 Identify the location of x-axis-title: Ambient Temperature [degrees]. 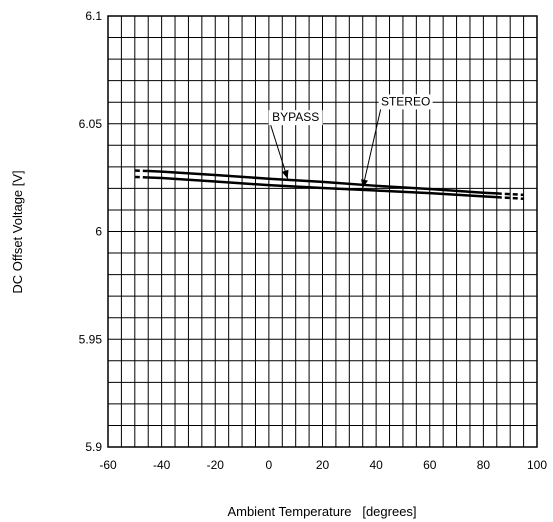
(321, 511).